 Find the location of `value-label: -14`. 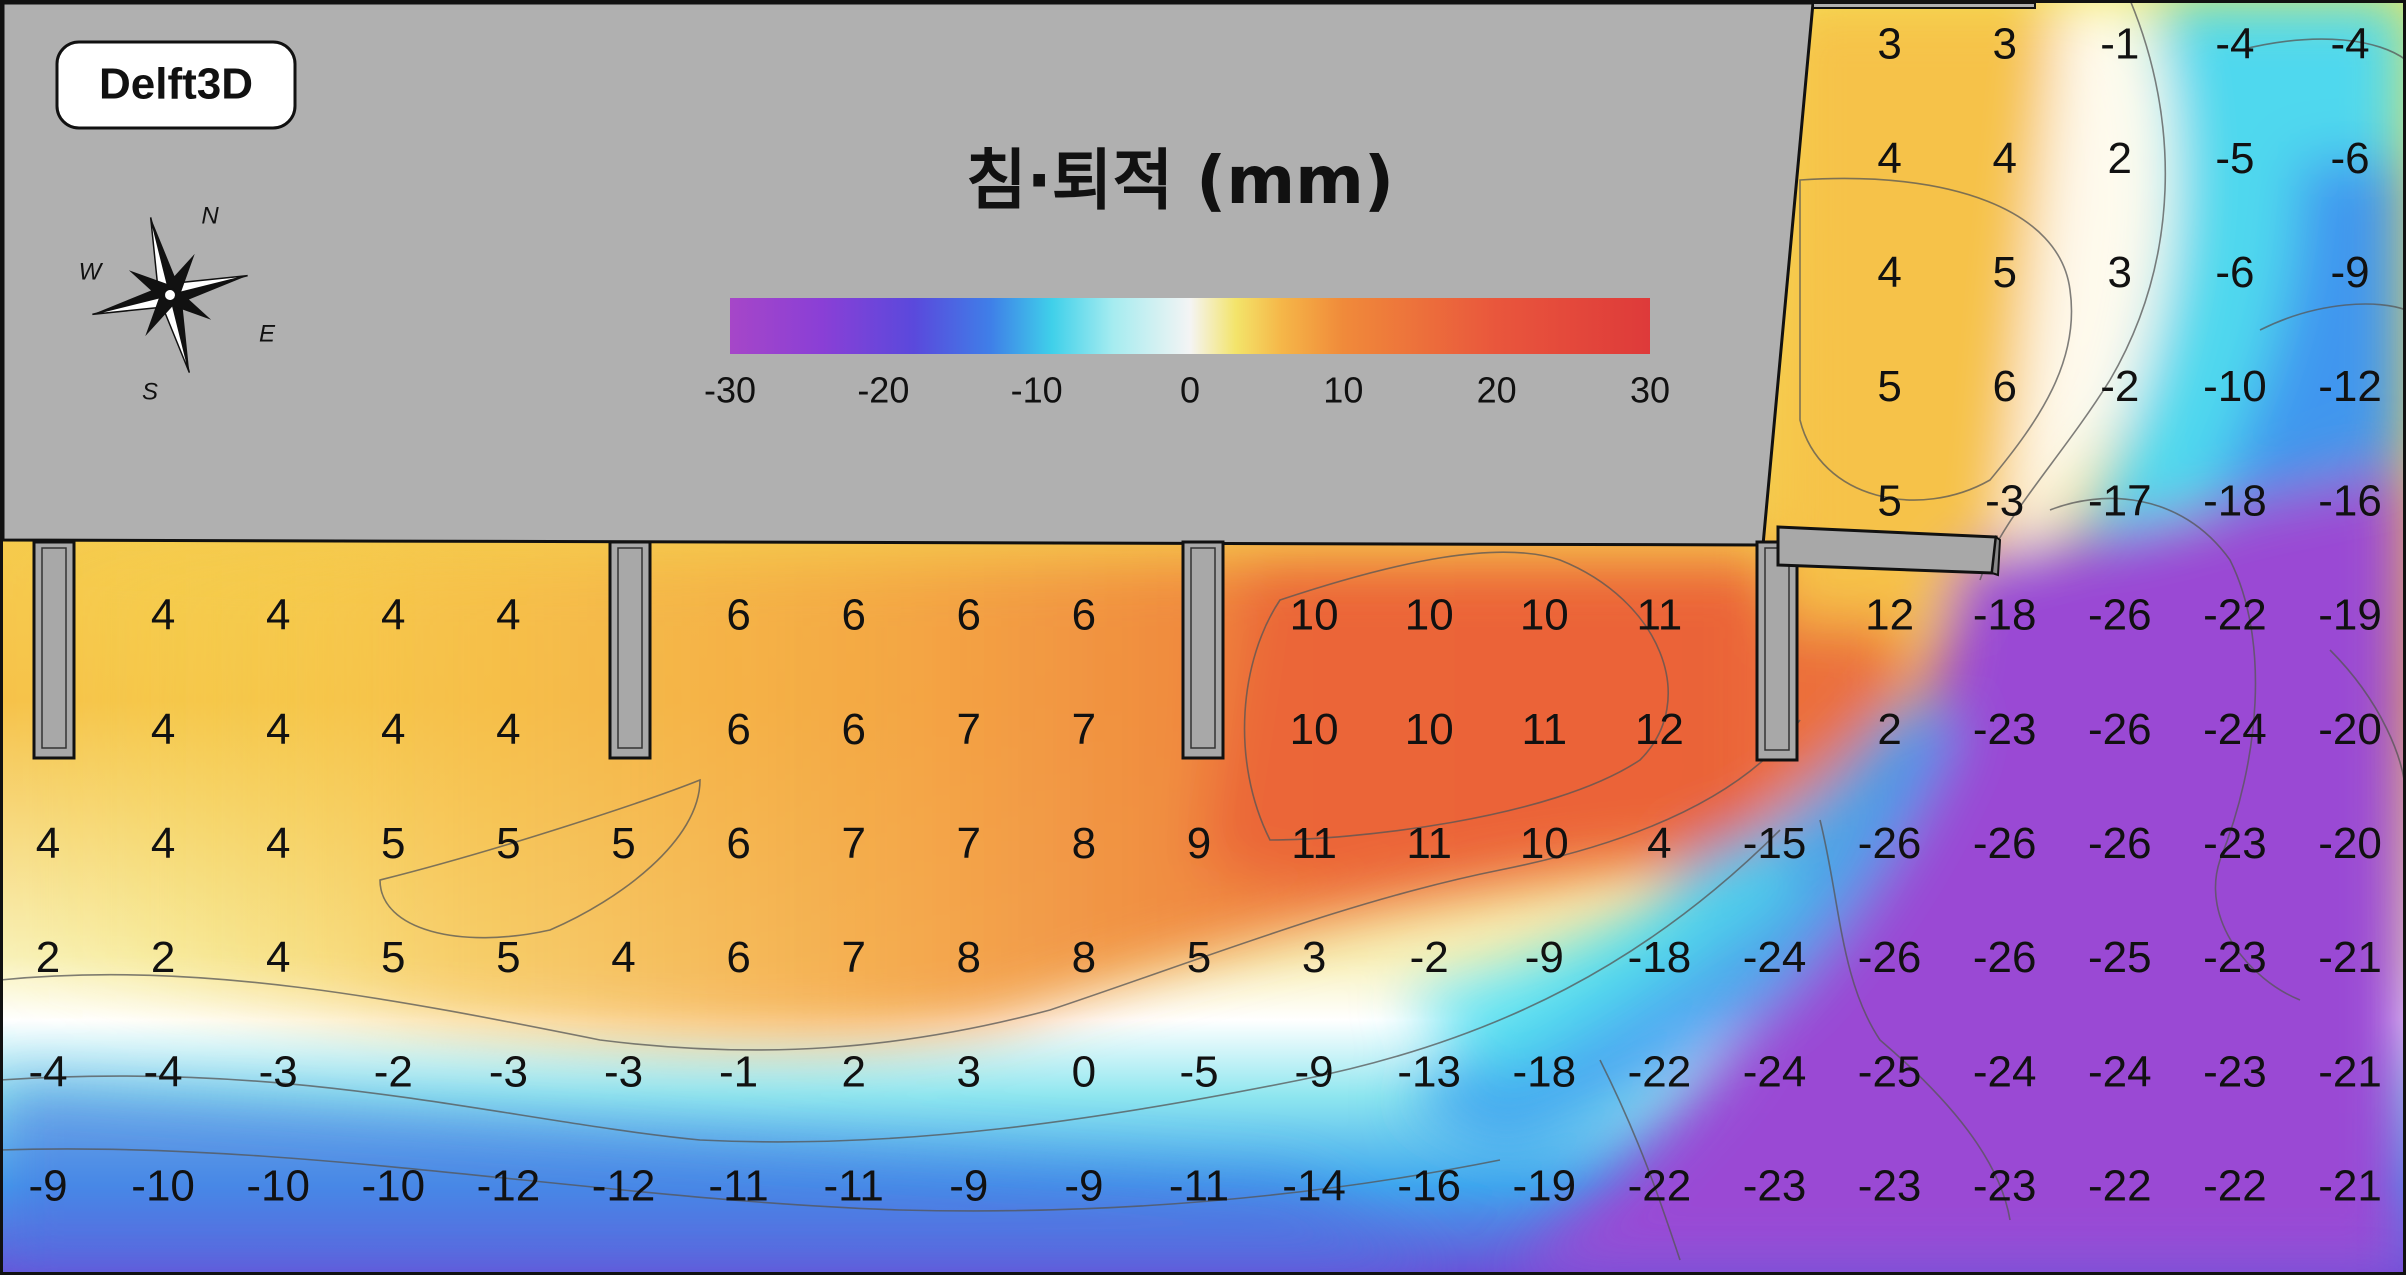

value-label: -14 is located at coordinates (1314, 1186).